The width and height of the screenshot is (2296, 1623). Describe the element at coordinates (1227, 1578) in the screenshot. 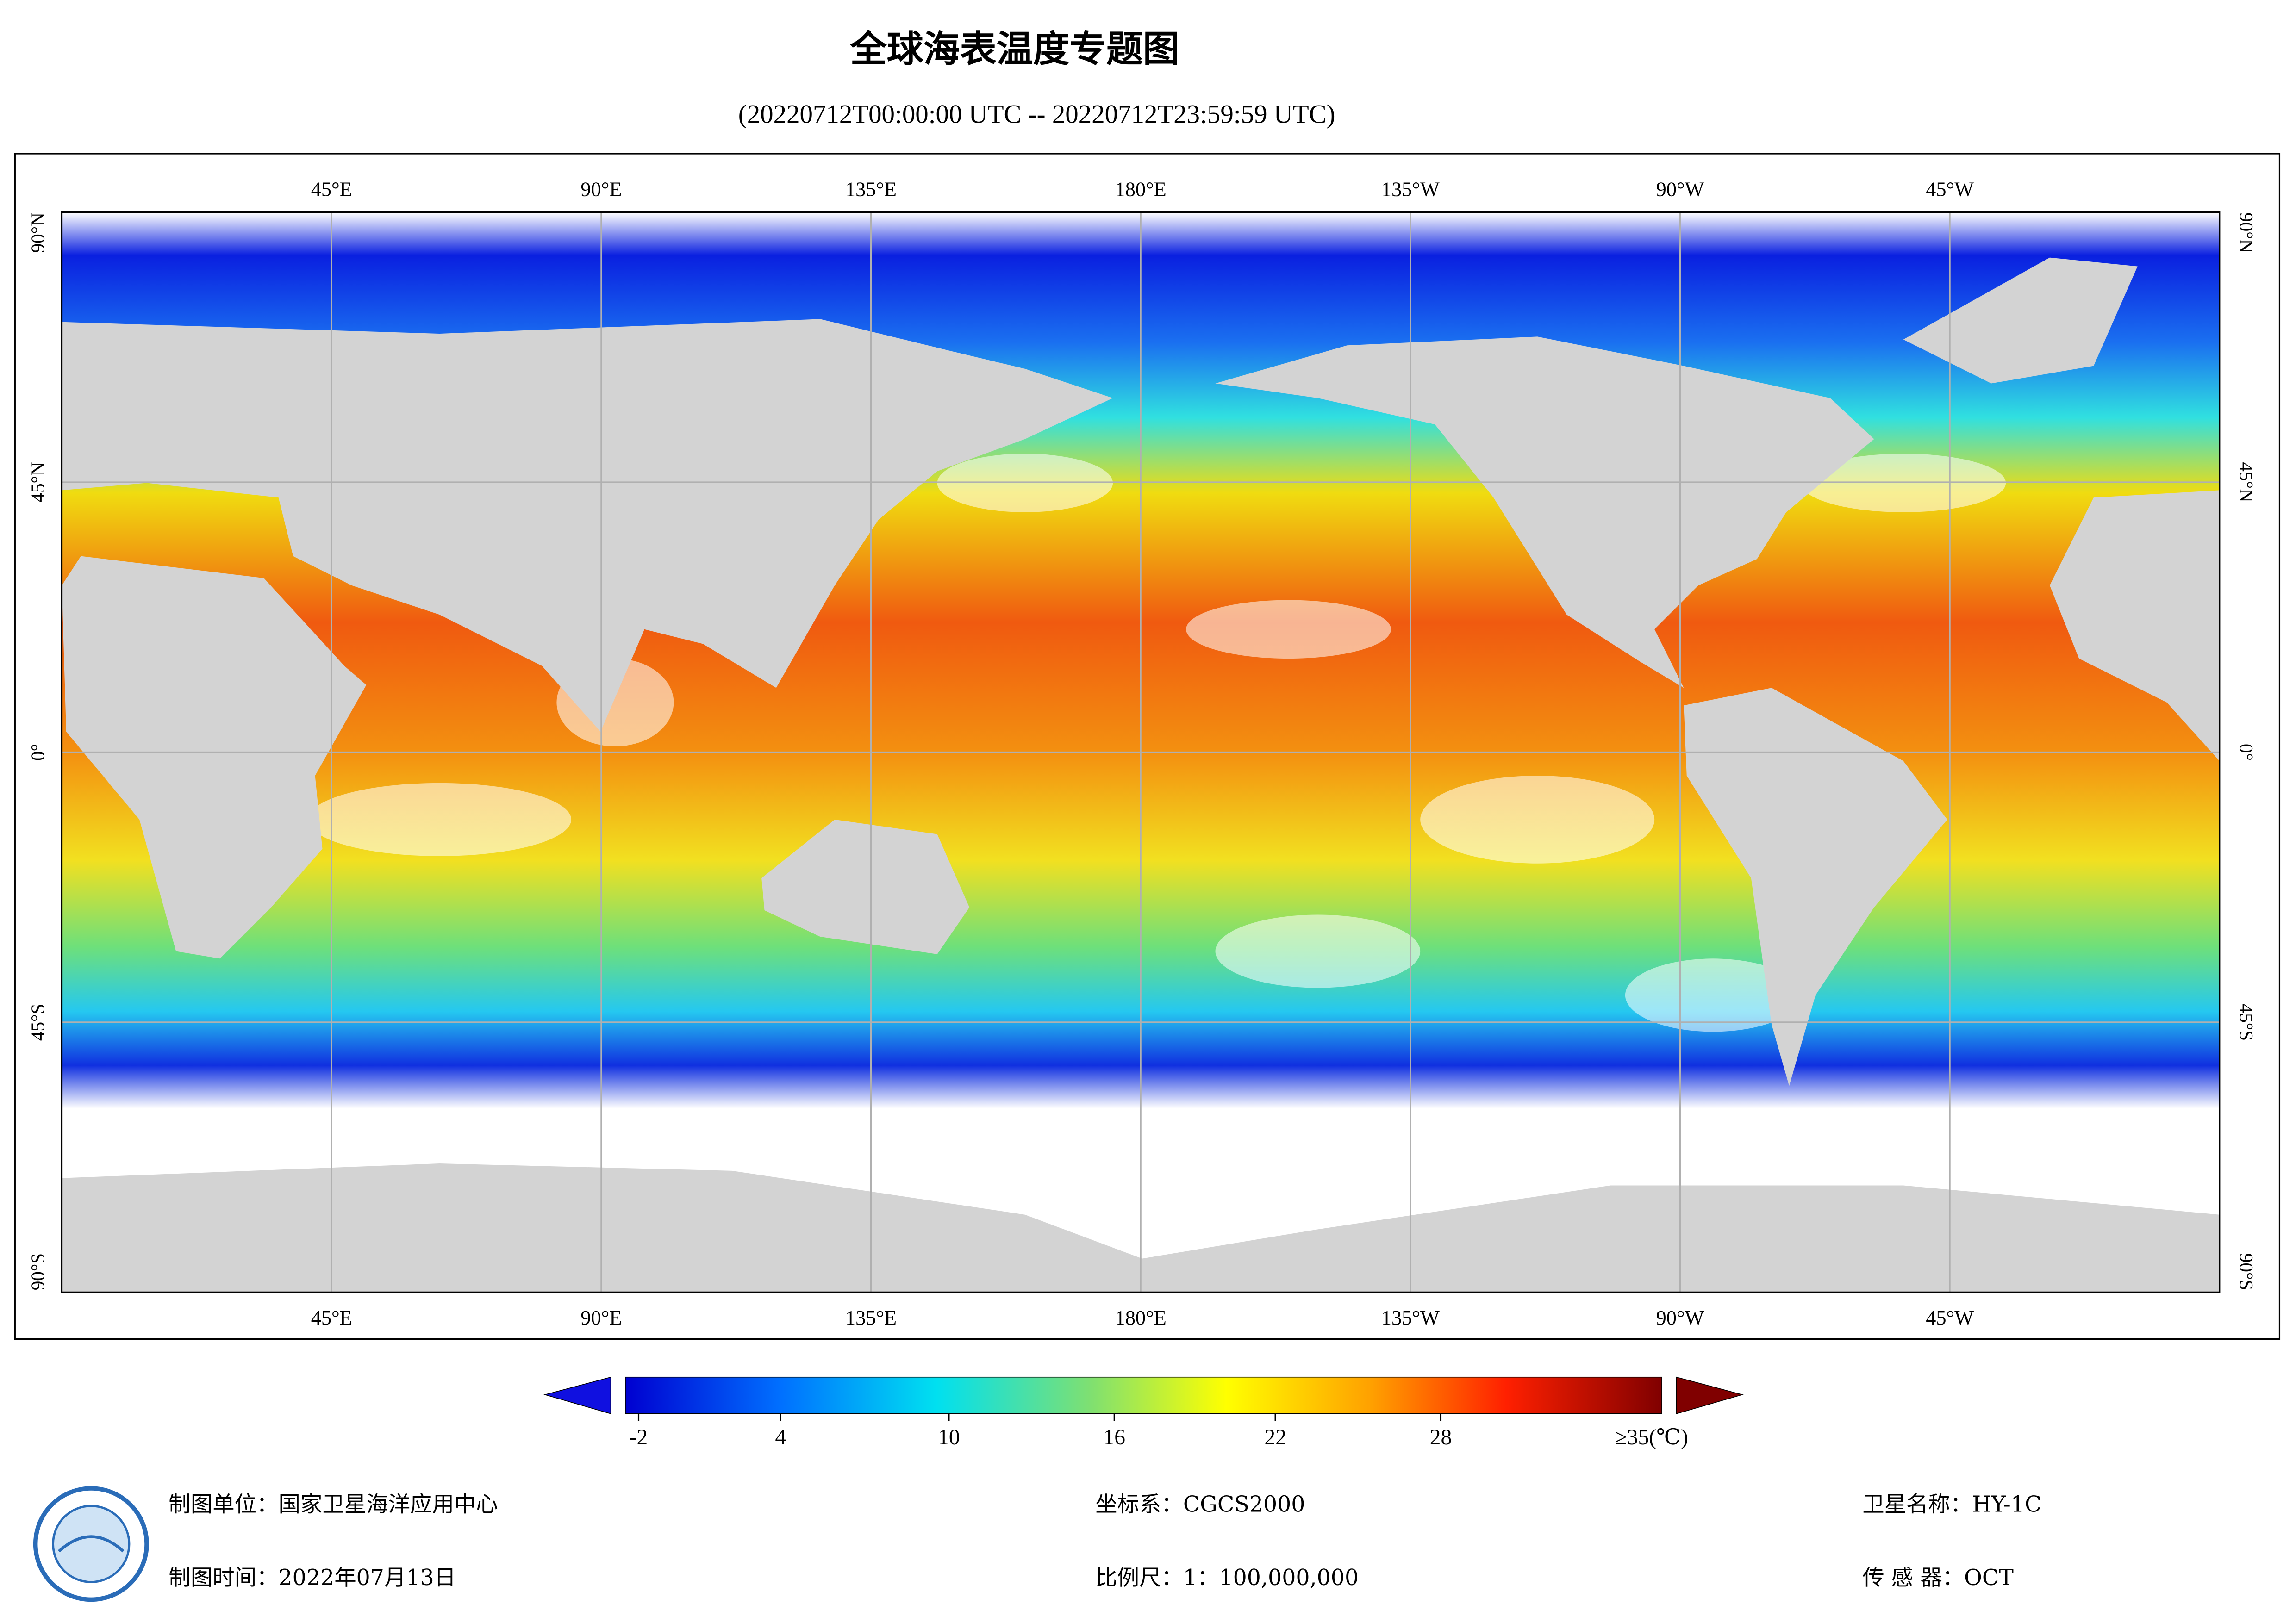

I see `map-scale: 比例尺：1：100,000,000` at that location.